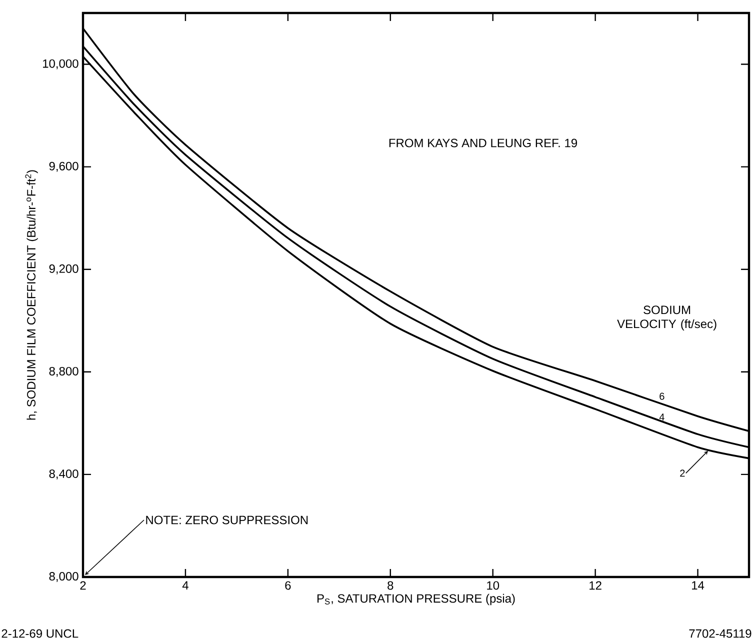 The height and width of the screenshot is (642, 753). What do you see at coordinates (416, 600) in the screenshot?
I see `x-axis-title: P$_{S}$, SATURATION PRESSURE (psia)` at bounding box center [416, 600].